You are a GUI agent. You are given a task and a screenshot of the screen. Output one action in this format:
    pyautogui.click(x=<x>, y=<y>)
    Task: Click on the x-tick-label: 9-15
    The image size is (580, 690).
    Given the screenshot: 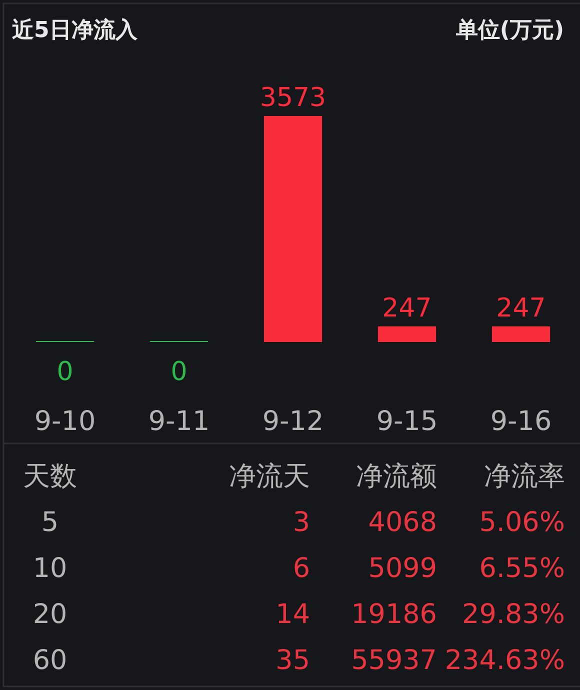 What is the action you would take?
    pyautogui.click(x=407, y=422)
    